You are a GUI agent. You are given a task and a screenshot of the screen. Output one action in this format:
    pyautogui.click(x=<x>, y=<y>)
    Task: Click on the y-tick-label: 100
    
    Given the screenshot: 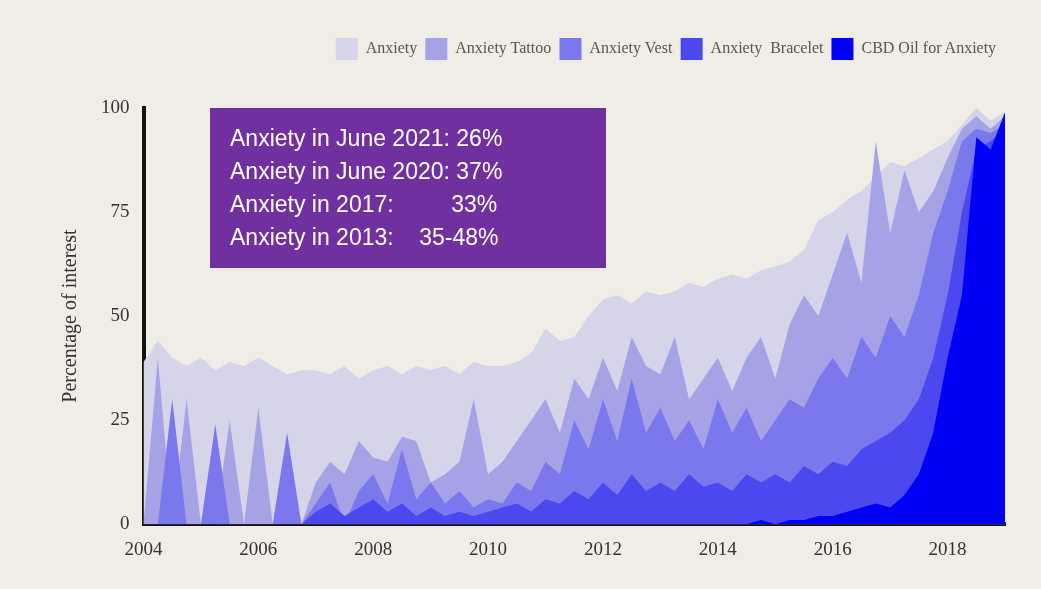 What is the action you would take?
    pyautogui.click(x=115, y=106)
    